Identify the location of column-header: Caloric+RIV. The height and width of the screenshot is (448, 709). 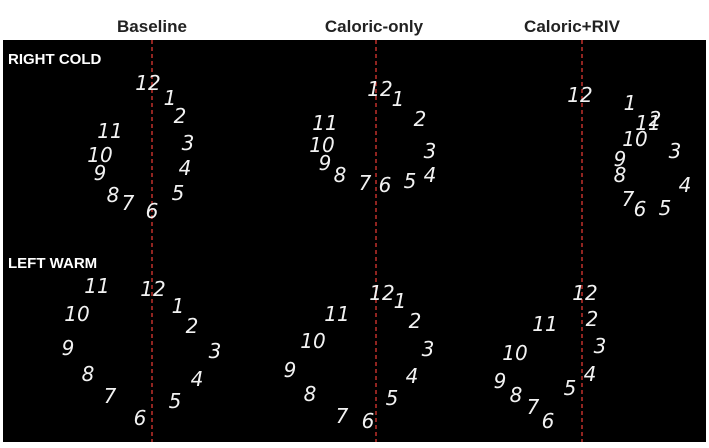
(572, 26).